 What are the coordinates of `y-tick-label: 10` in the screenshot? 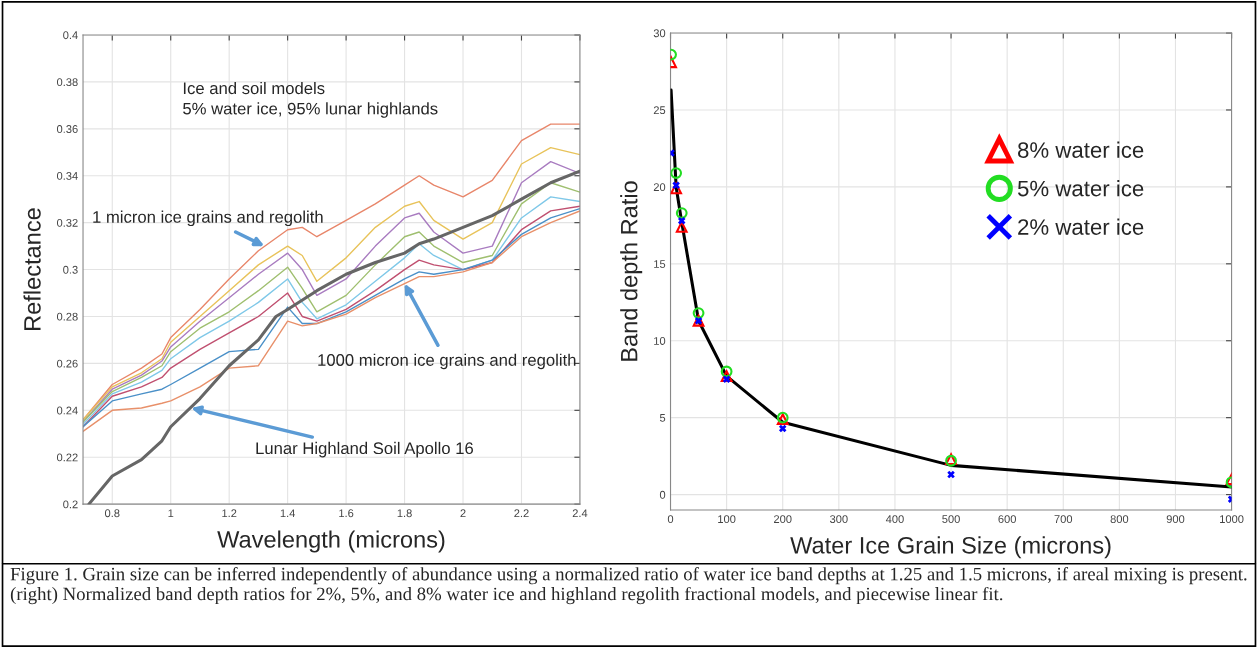 It's located at (660, 341).